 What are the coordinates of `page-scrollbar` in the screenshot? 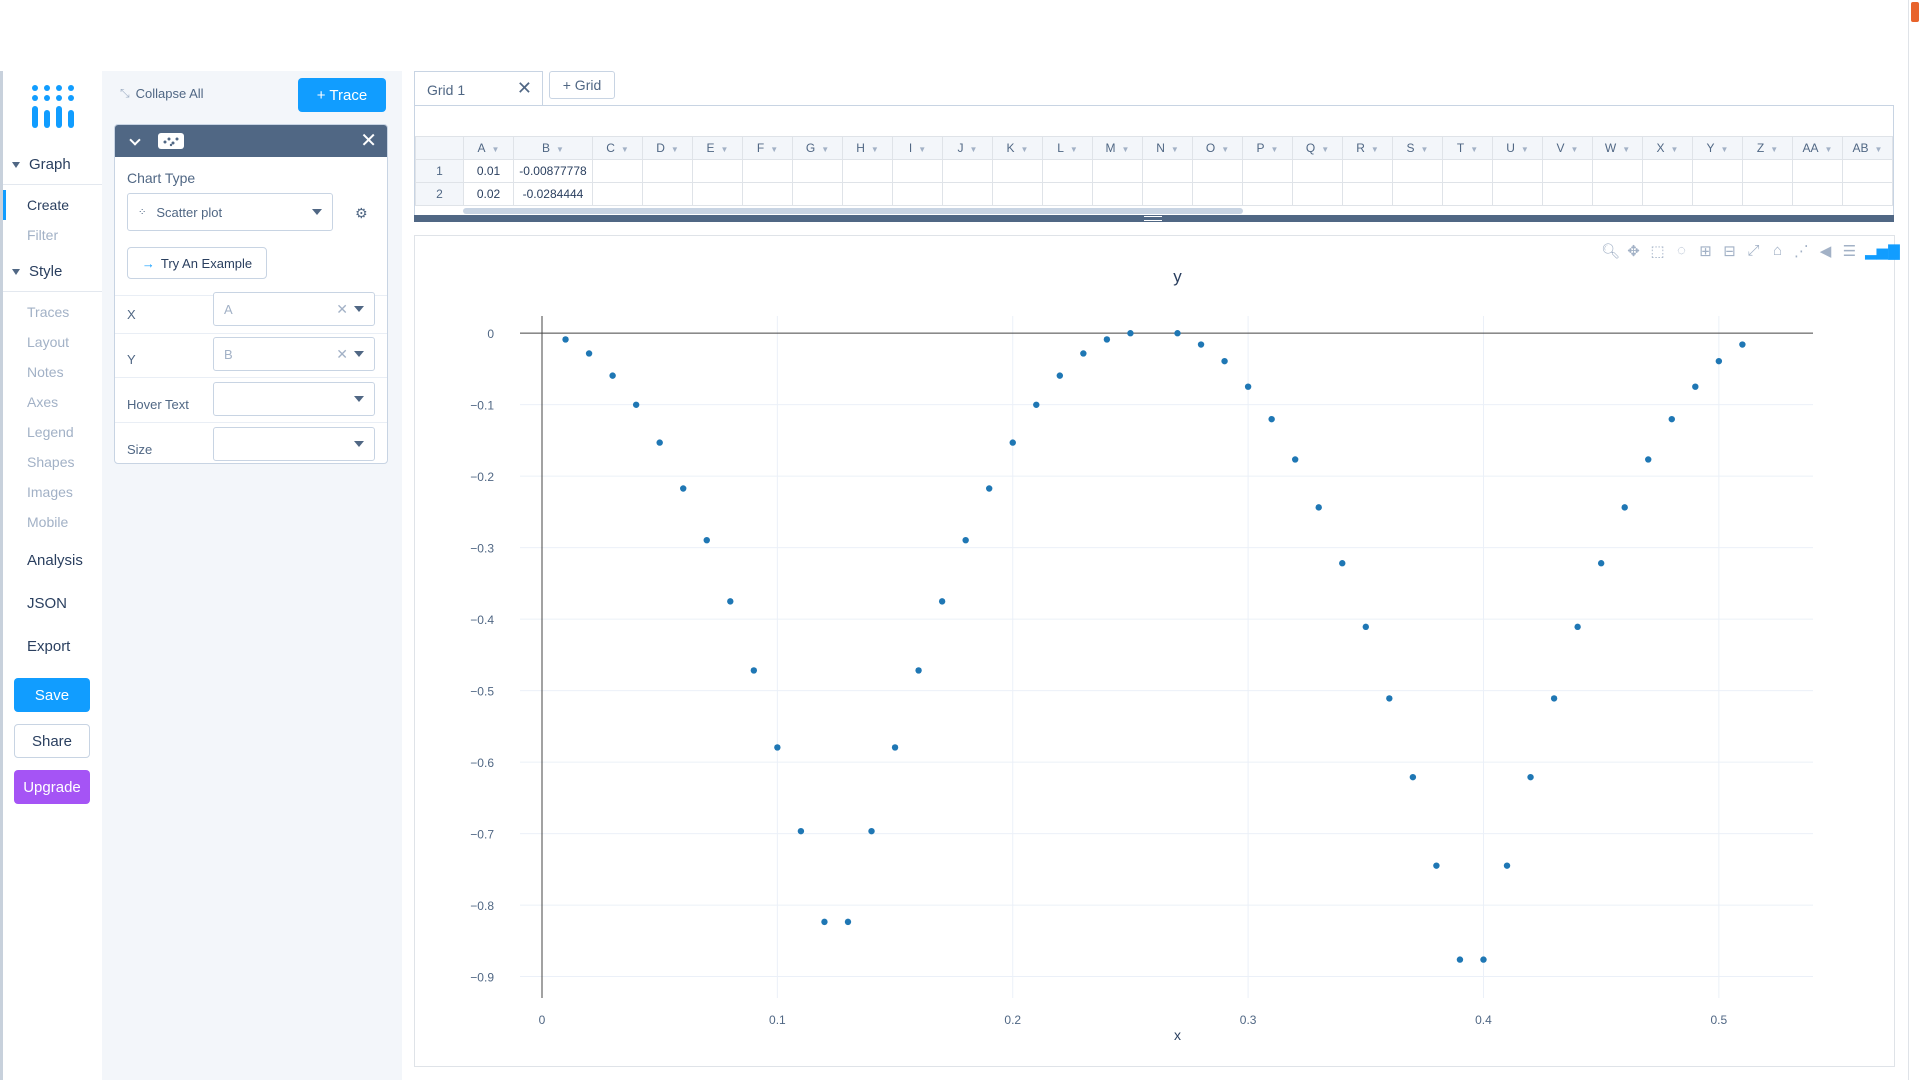 It's located at (1914, 540).